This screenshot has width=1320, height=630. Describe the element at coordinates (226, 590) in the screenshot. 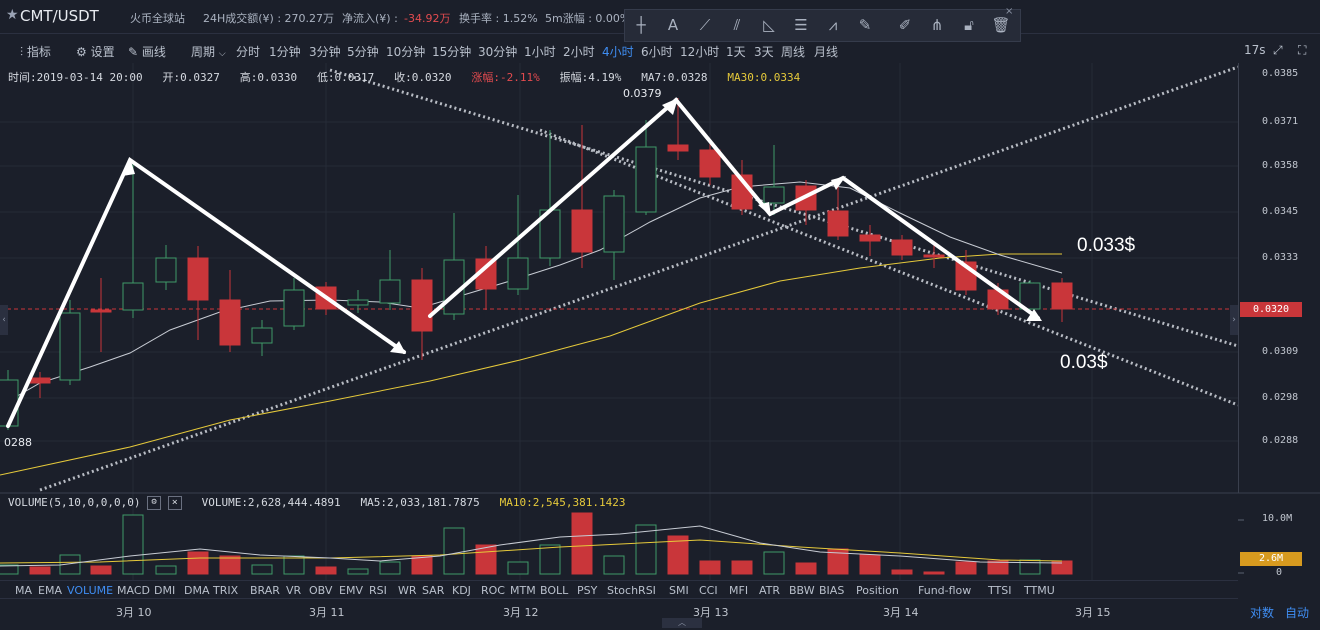

I see `indicator-tab-trix: TRIX` at that location.